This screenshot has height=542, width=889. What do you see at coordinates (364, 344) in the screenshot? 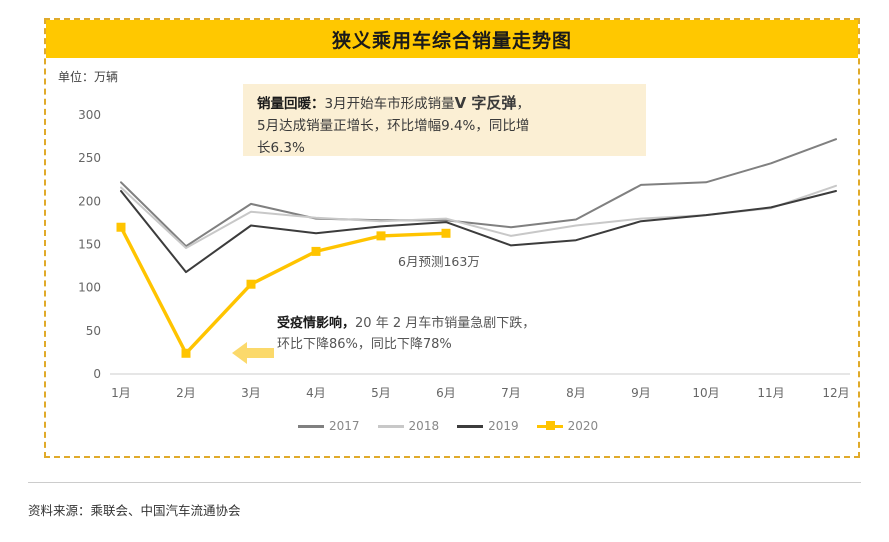
I see `callout-epidemic-line2: 环比下降86%，同比下降78%` at bounding box center [364, 344].